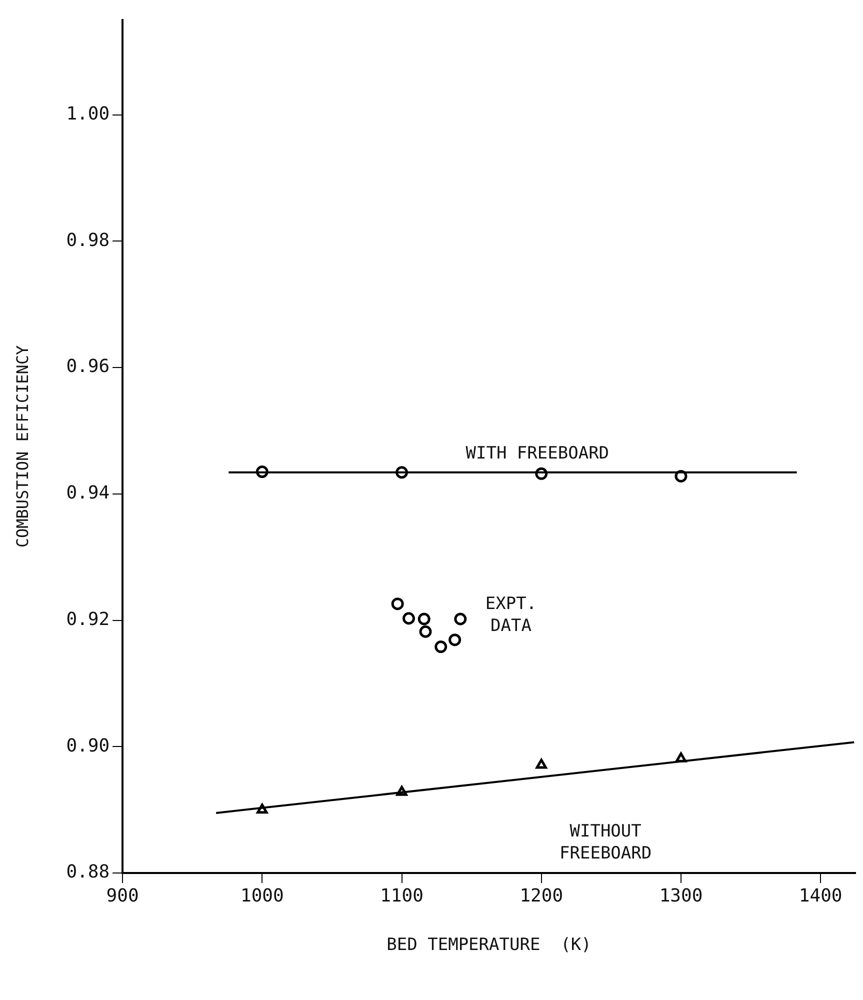 This screenshot has height=1000, width=863. I want to click on annotation: WITH FREEBOARD, so click(538, 454).